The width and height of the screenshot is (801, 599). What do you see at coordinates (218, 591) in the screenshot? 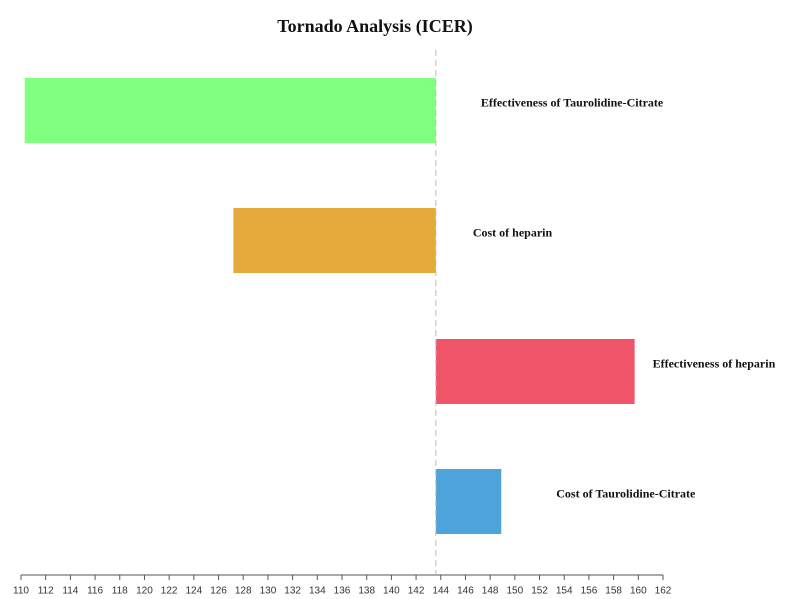
I see `x-tick-label: 126` at bounding box center [218, 591].